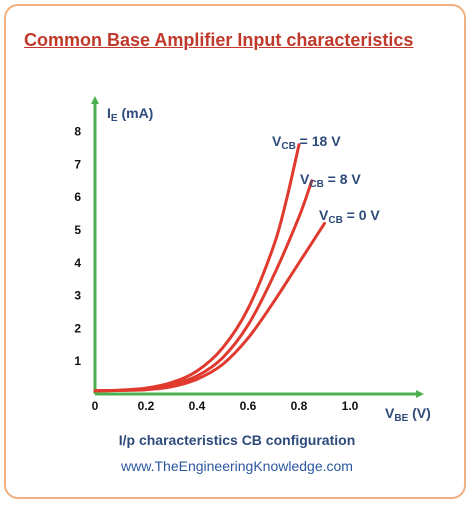  Describe the element at coordinates (77, 296) in the screenshot. I see `y-tick-label: 3` at that location.